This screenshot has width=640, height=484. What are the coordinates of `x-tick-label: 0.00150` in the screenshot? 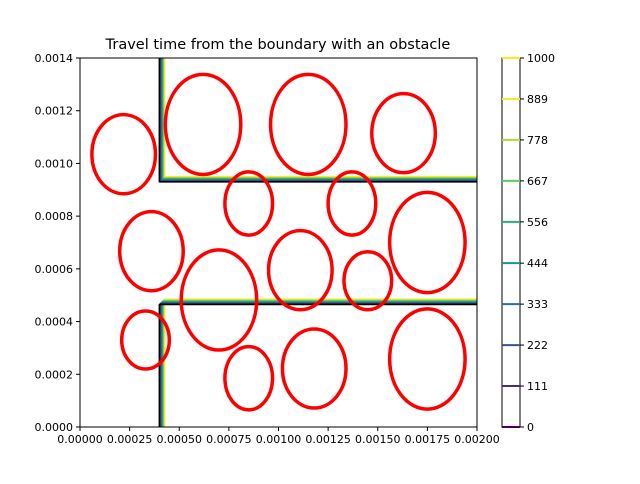 It's located at (378, 439).